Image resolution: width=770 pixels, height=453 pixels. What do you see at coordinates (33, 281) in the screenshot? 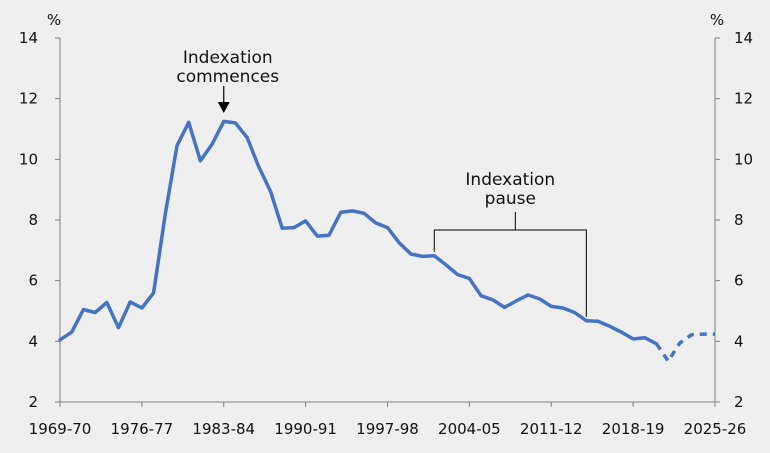
I see `left-y-tick-label: 6` at bounding box center [33, 281].